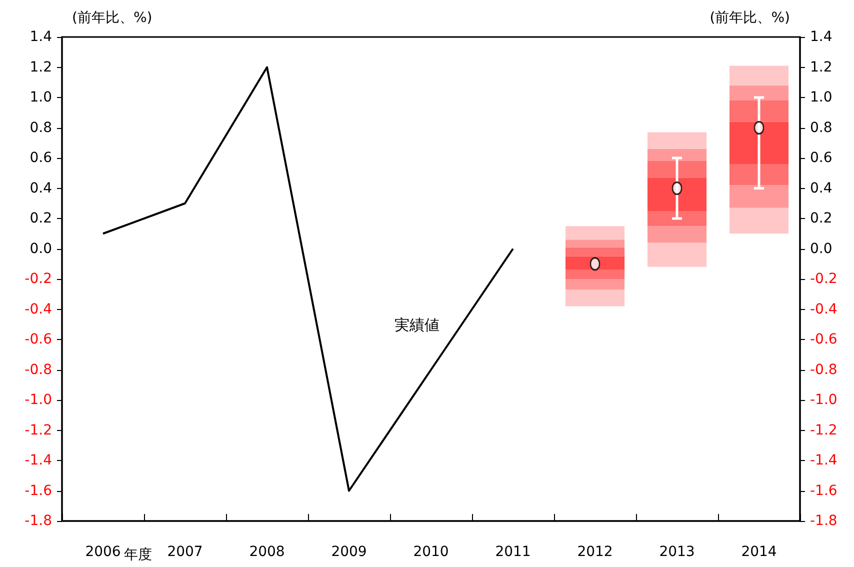 The width and height of the screenshot is (854, 567). Describe the element at coordinates (38, 460) in the screenshot. I see `y-tick-label: -1.4` at that location.